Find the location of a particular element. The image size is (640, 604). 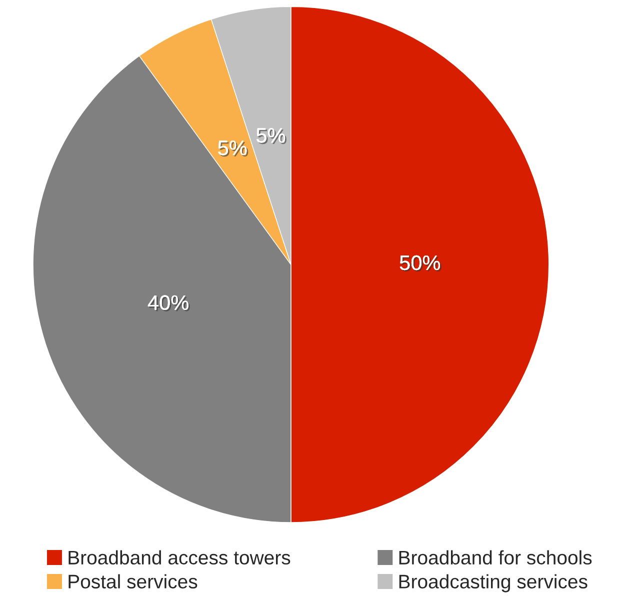

data-label: 40% is located at coordinates (169, 303).